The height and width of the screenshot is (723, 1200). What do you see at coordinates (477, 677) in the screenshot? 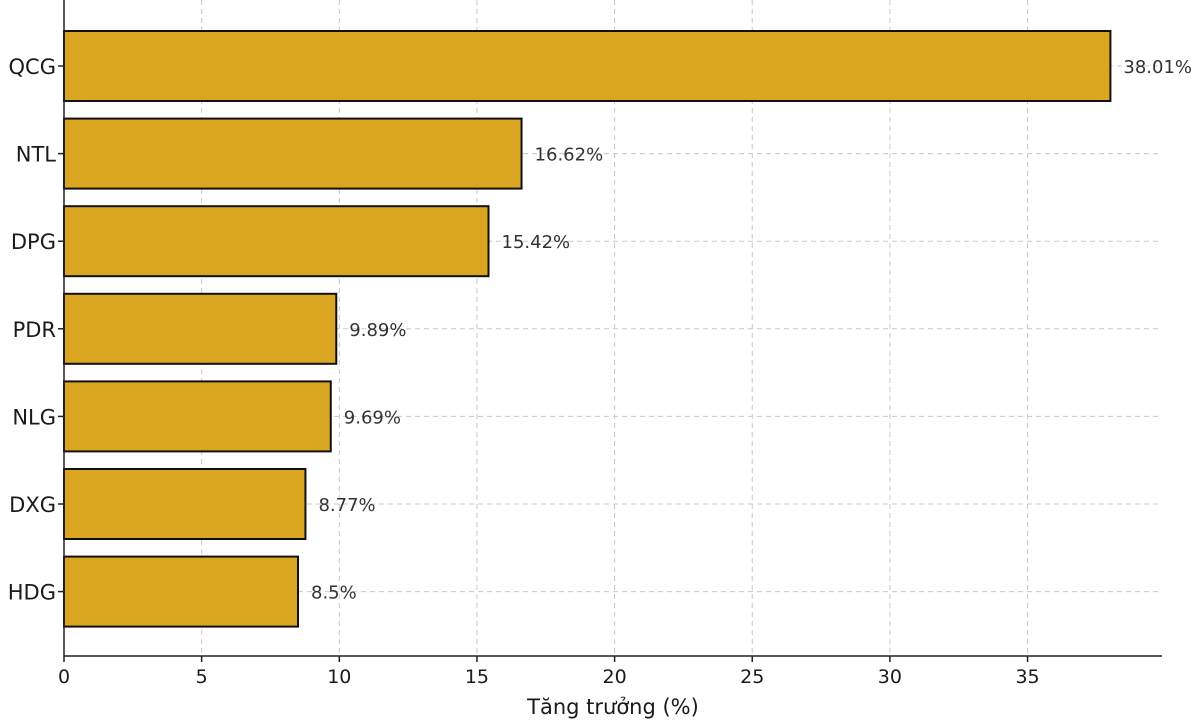
I see `x-tick-label: 15` at bounding box center [477, 677].